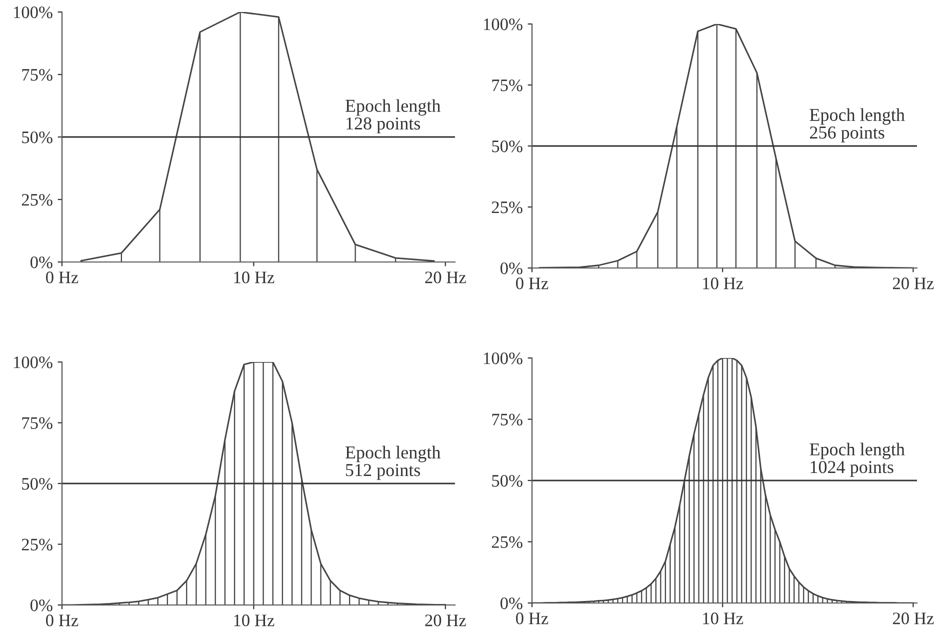  What do you see at coordinates (857, 459) in the screenshot?
I see `annotation: Epoch length 1024 points` at bounding box center [857, 459].